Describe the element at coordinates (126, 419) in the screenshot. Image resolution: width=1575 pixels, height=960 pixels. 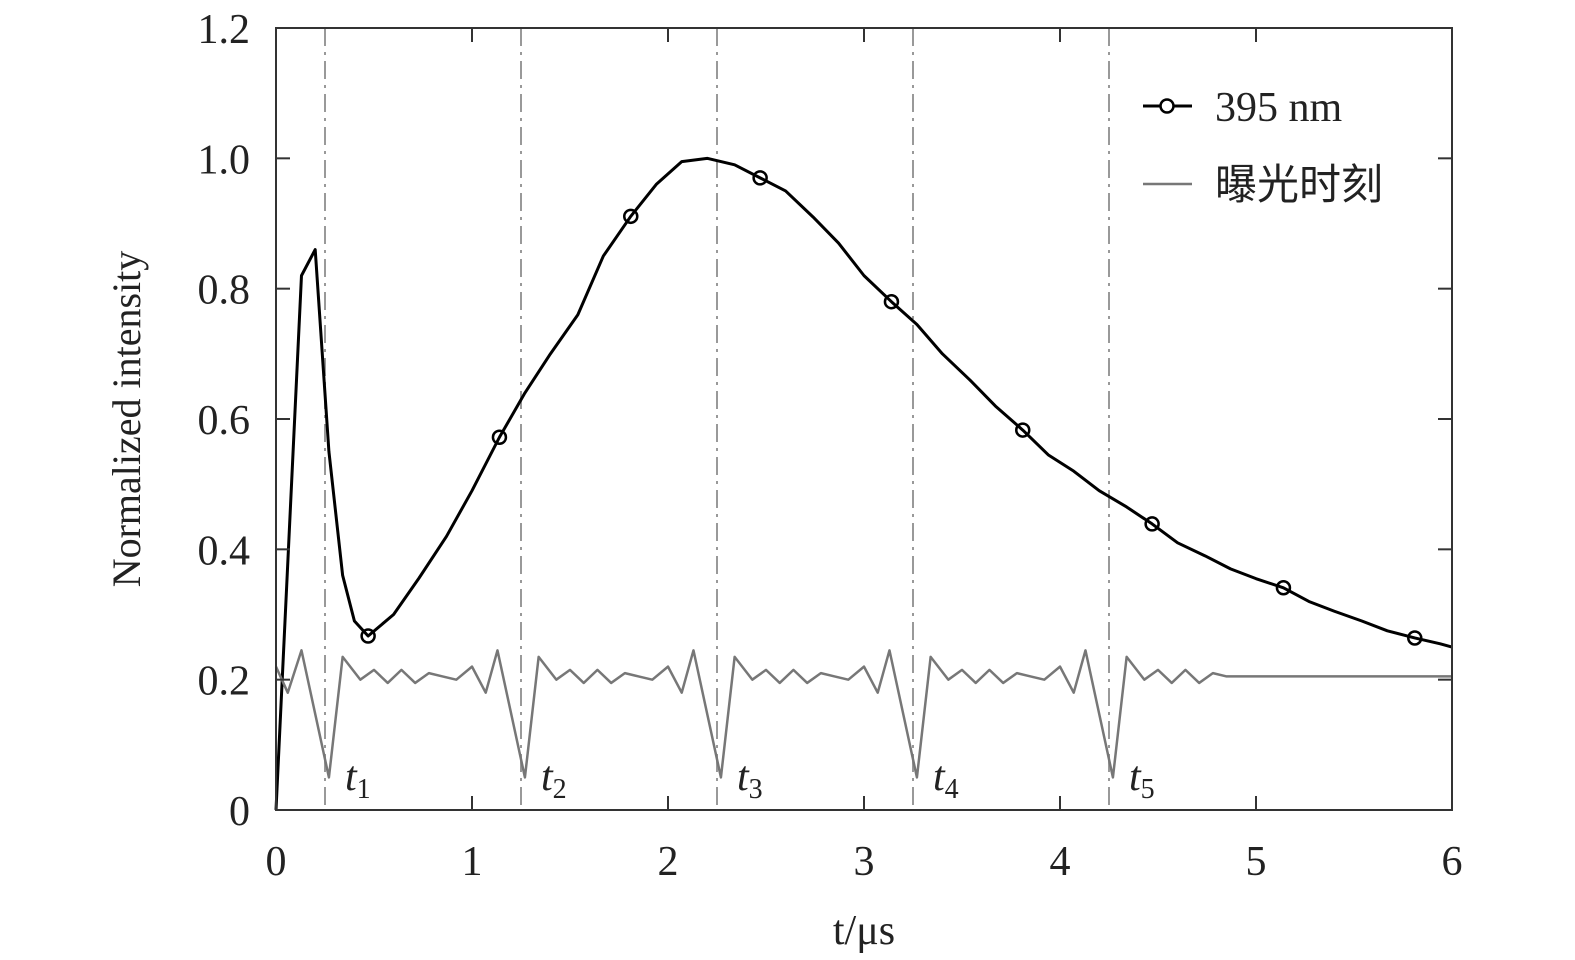
I see `y-axis-label: Normalized intensity` at that location.